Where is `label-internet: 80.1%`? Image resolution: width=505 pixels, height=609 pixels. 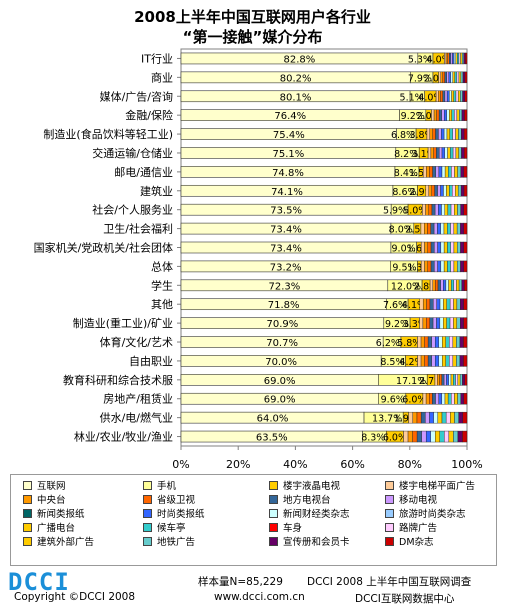 label-internet: 80.1% is located at coordinates (296, 97).